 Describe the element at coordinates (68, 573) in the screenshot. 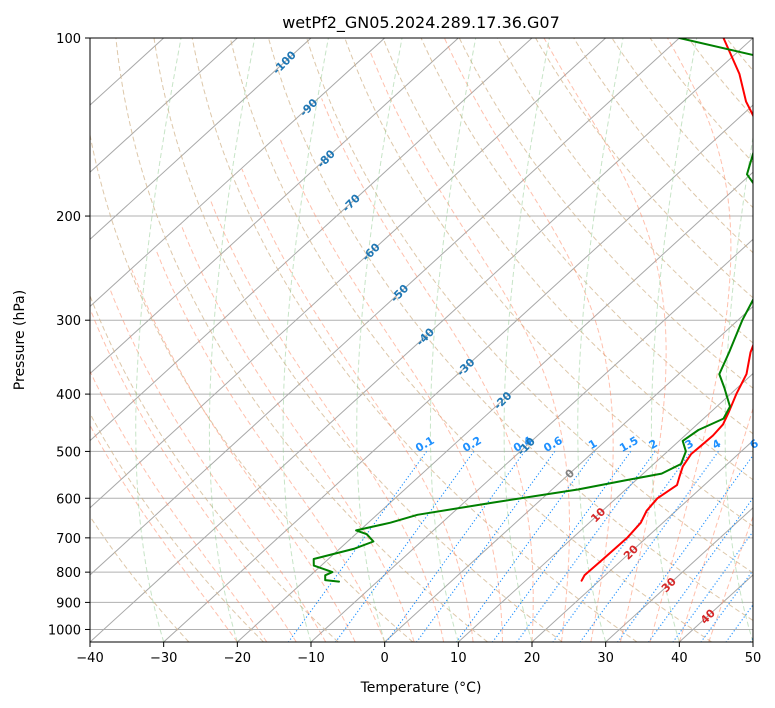

I see `y-tick-label: 800` at that location.